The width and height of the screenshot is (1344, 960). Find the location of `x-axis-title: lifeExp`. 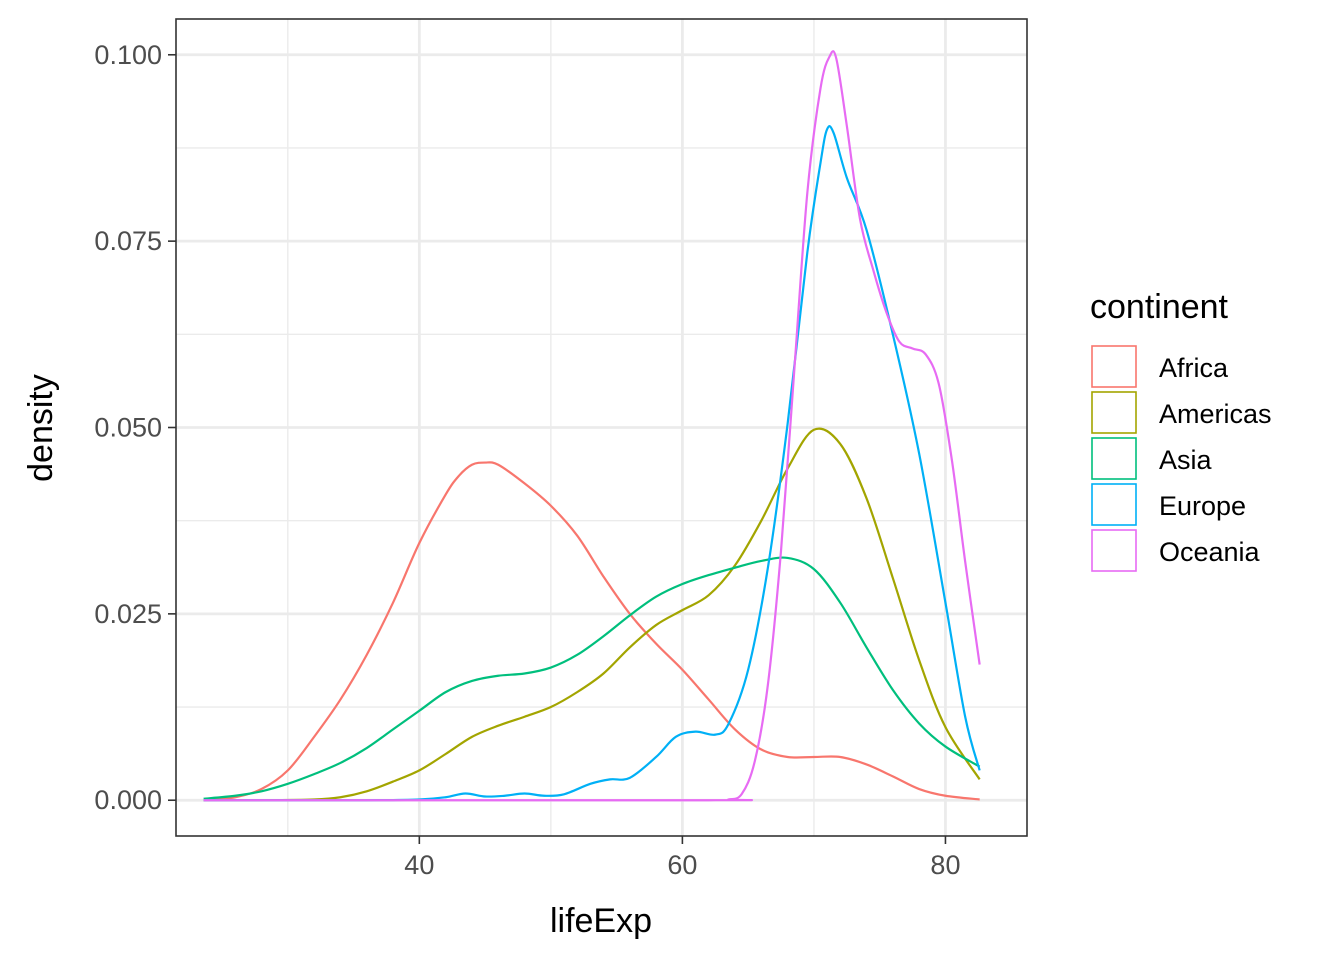

x-axis-title: lifeExp is located at coordinates (601, 921).